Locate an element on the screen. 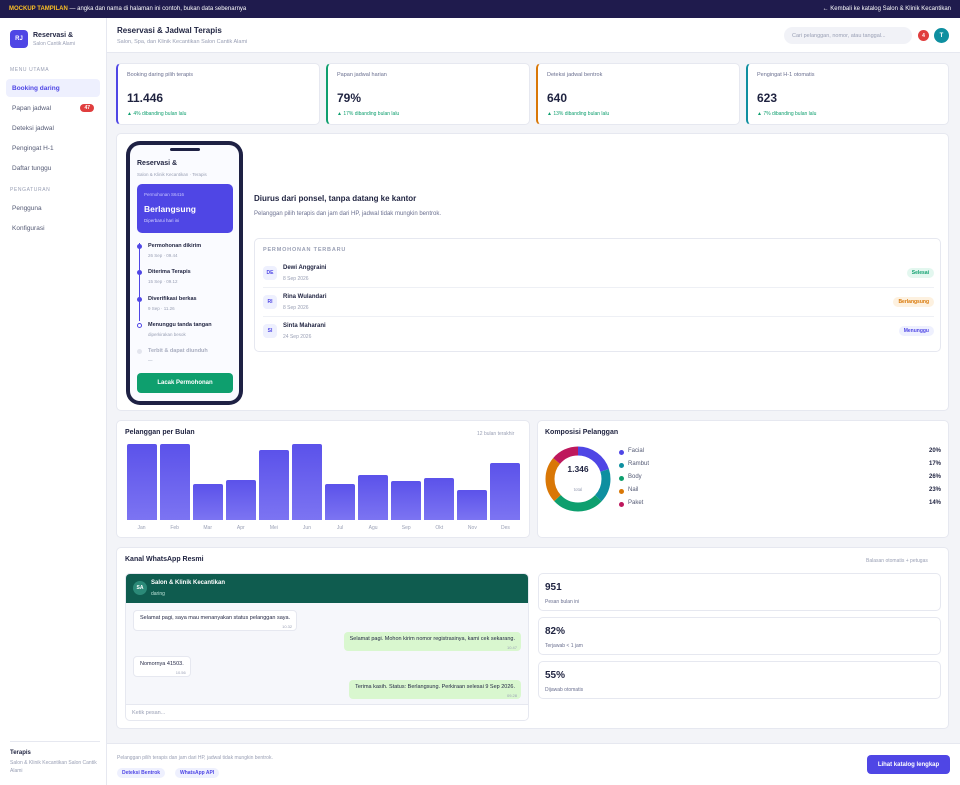 The image size is (960, 785). donut-slice-body is located at coordinates (578, 479).